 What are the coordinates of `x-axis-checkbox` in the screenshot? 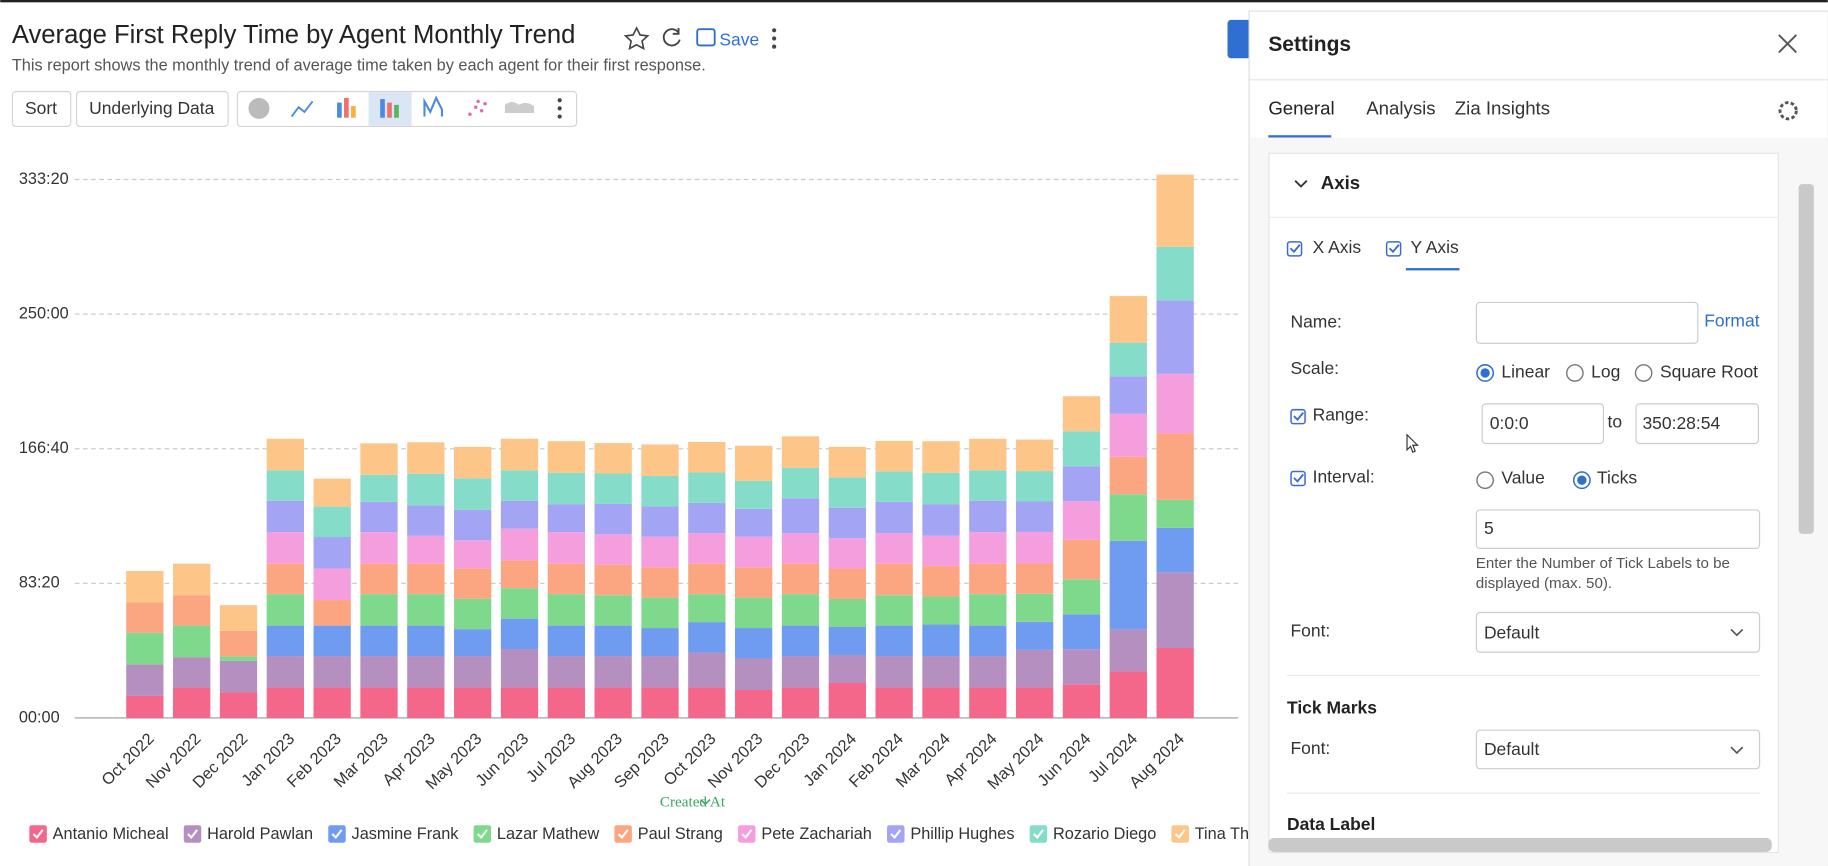 It's located at (1294, 249).